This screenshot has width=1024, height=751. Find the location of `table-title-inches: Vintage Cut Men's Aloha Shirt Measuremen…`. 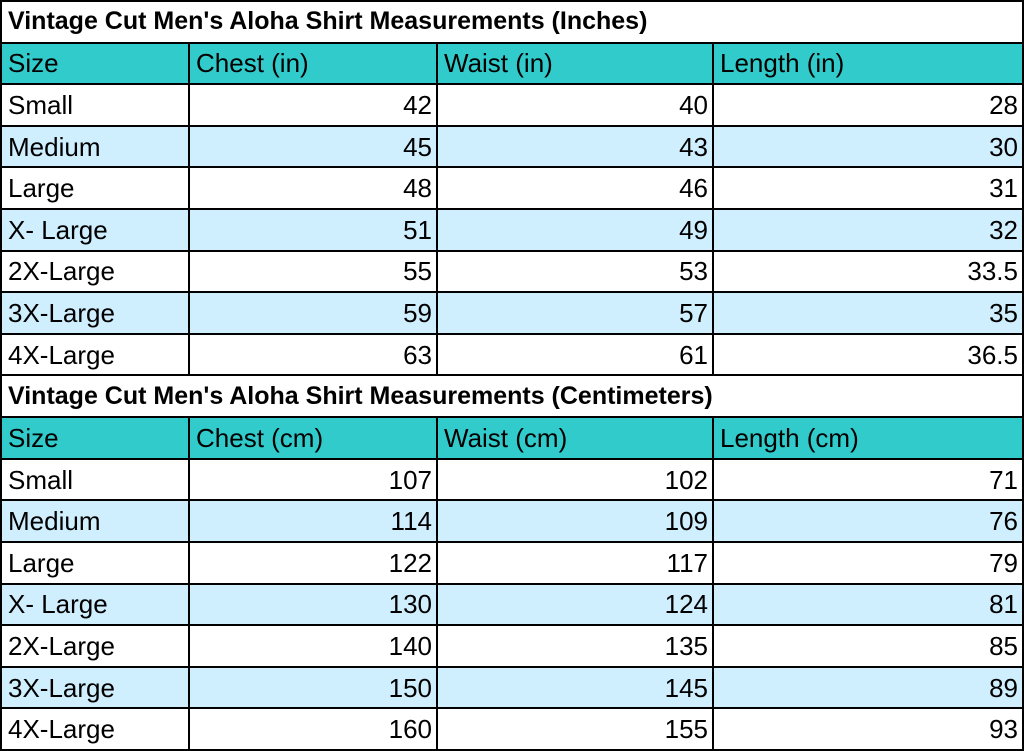

table-title-inches: Vintage Cut Men's Aloha Shirt Measuremen… is located at coordinates (512, 23).